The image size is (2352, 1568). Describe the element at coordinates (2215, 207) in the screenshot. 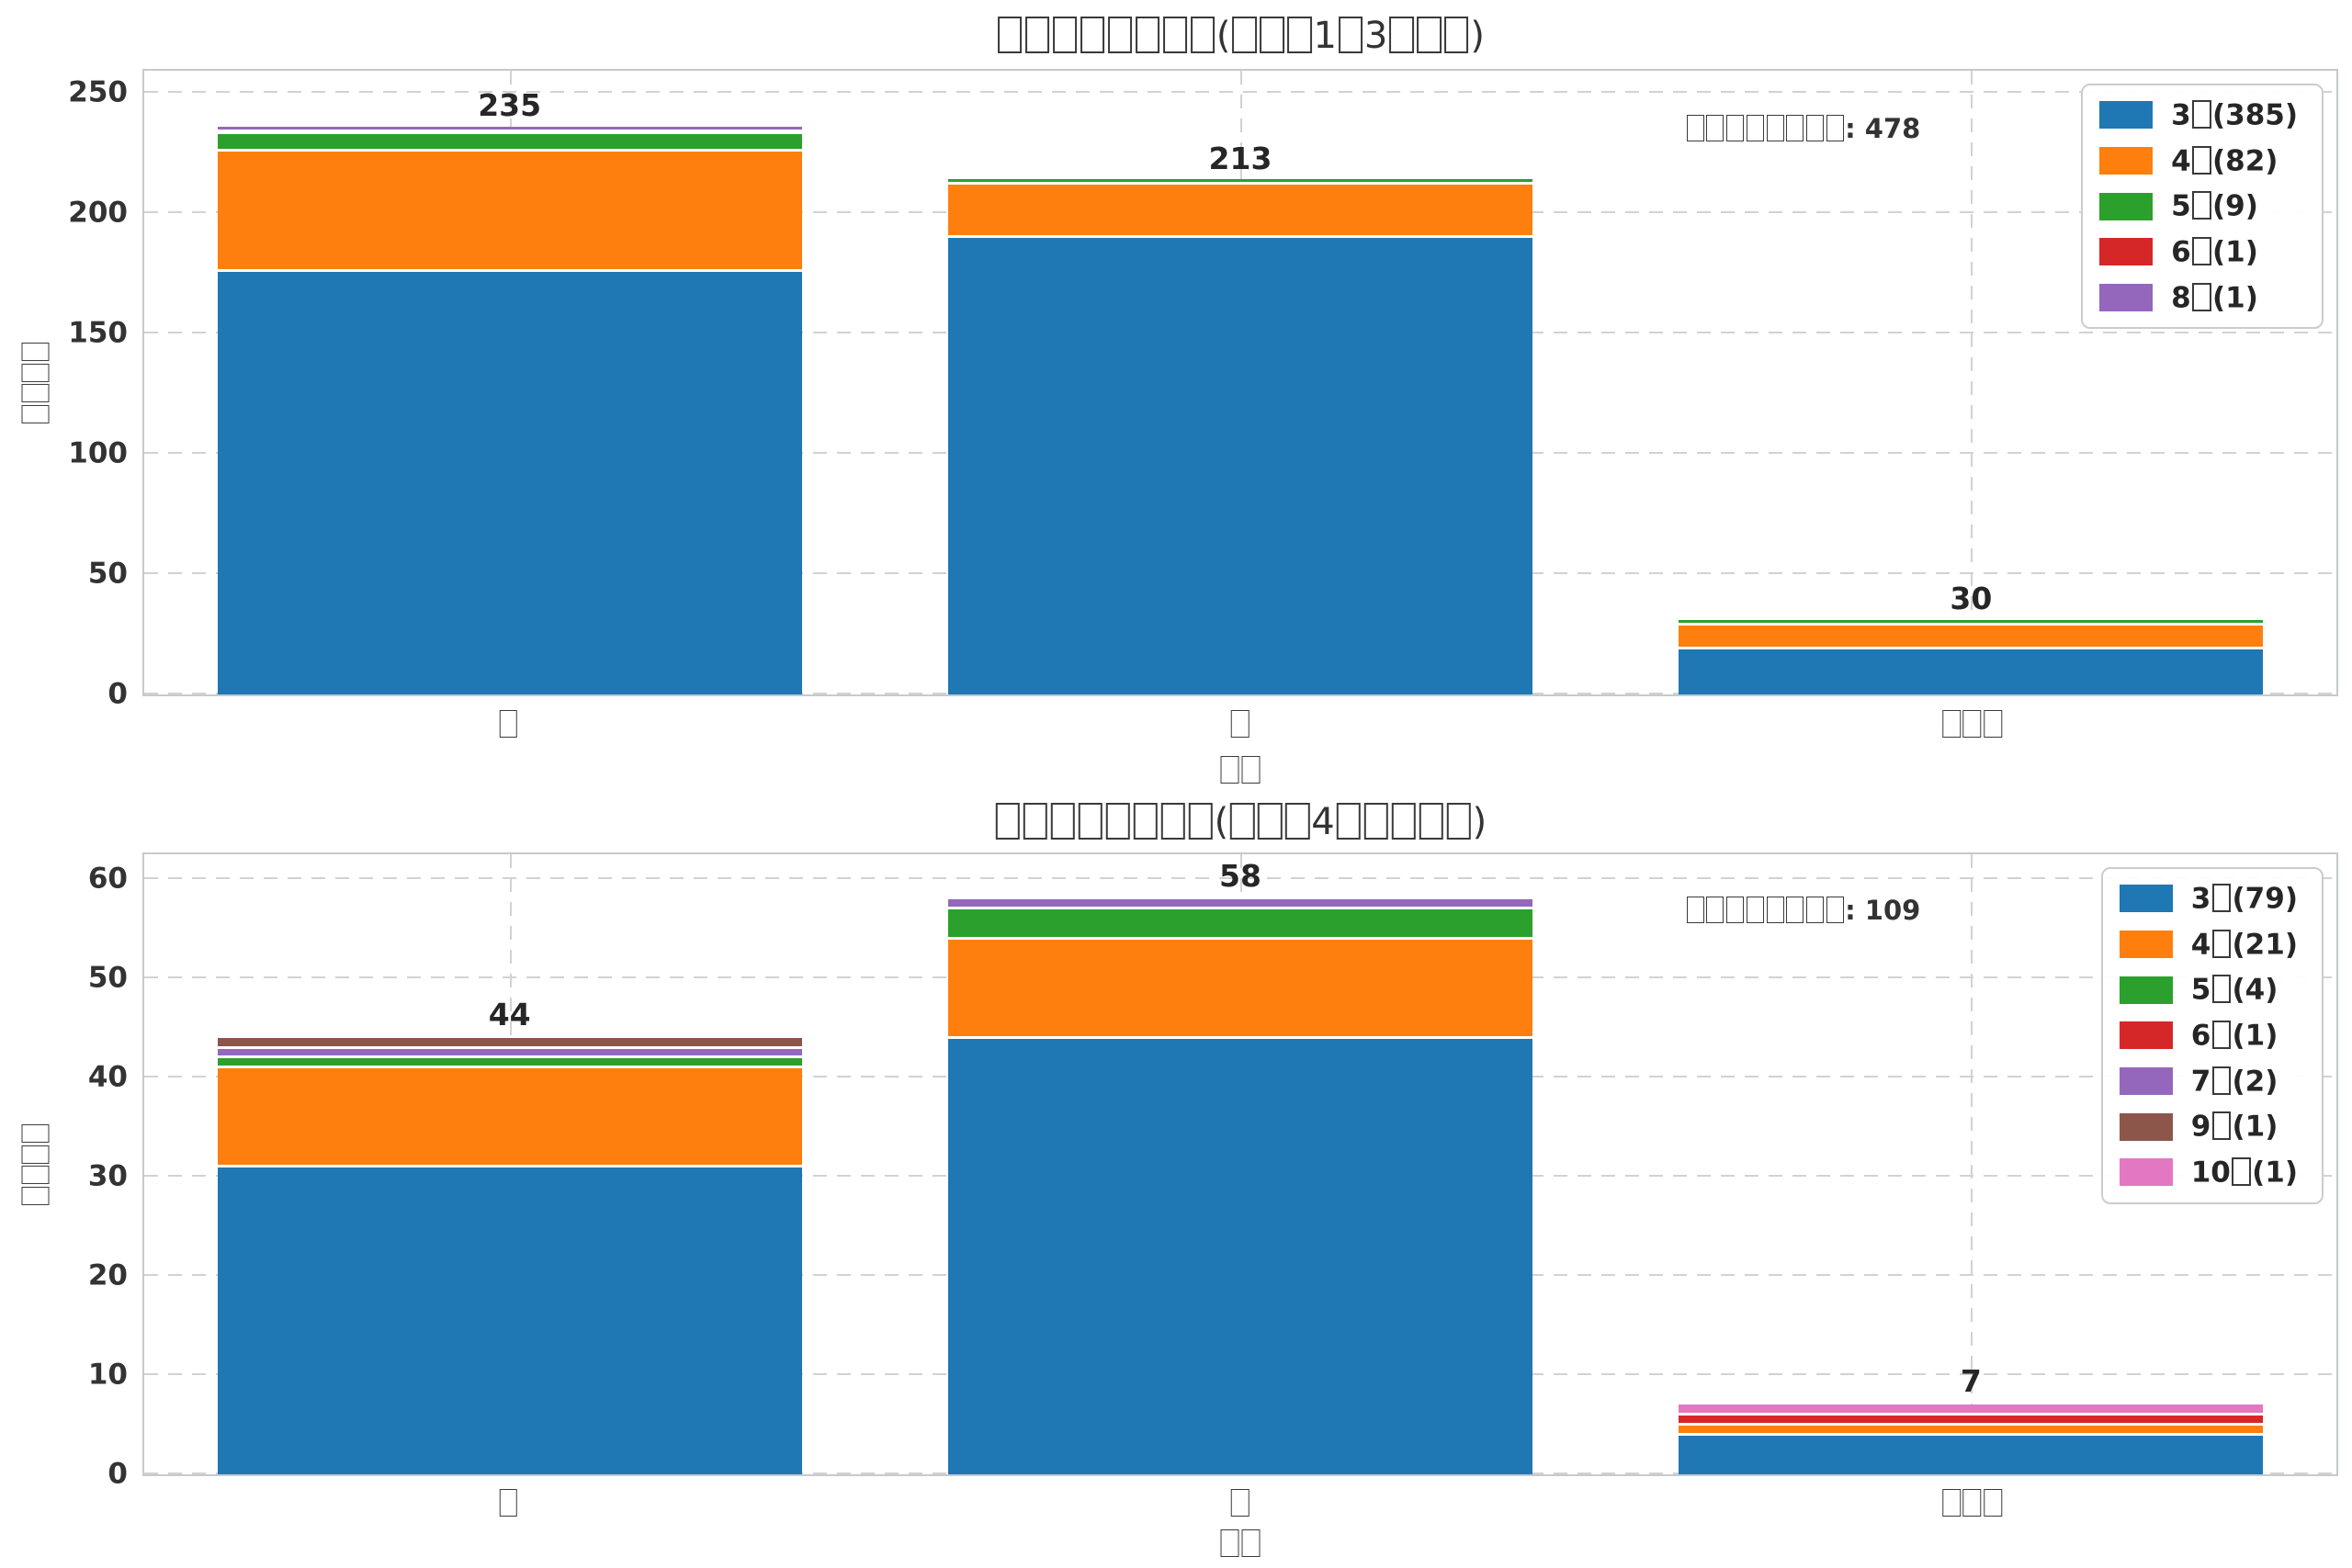

I see `legend-label: 5 (9)` at that location.